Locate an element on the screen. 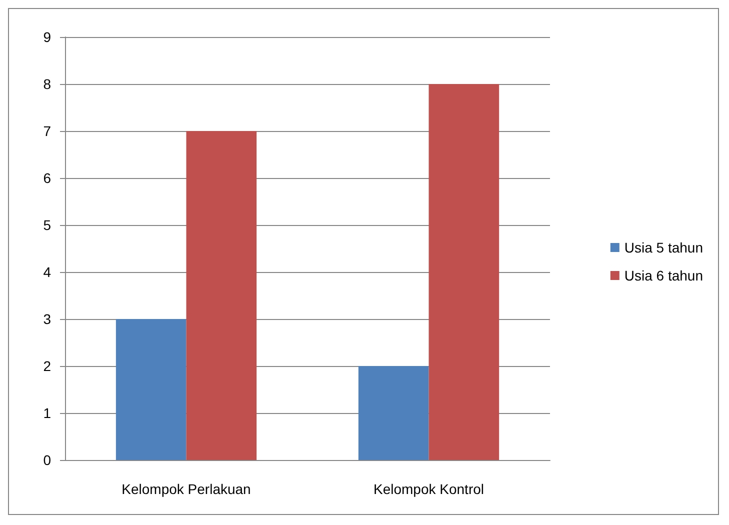 Image resolution: width=729 pixels, height=525 pixels. legend-label: Usia 5 tahun is located at coordinates (664, 248).